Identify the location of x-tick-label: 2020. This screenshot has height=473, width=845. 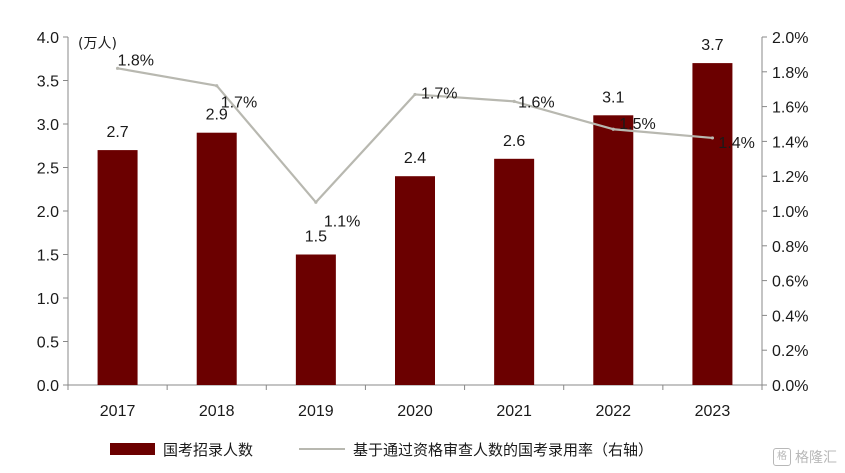
(415, 411).